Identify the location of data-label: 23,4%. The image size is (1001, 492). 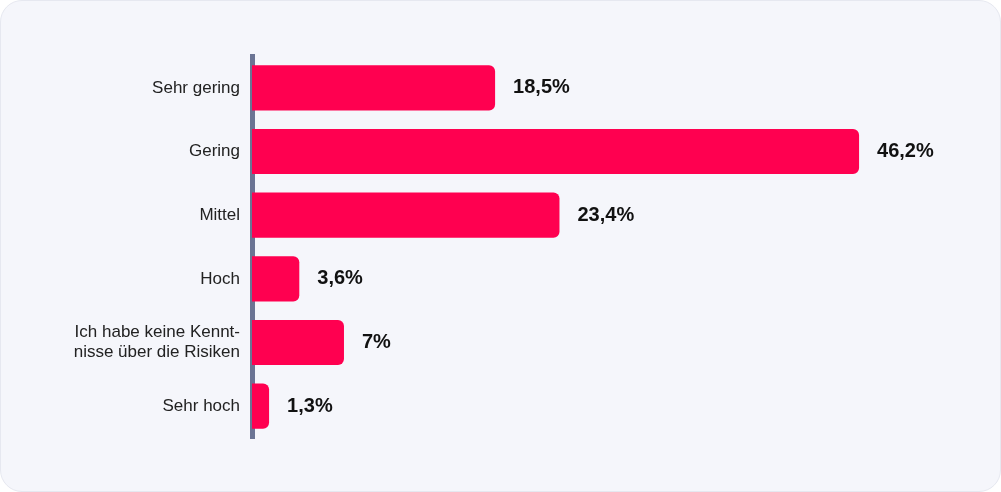
(606, 213).